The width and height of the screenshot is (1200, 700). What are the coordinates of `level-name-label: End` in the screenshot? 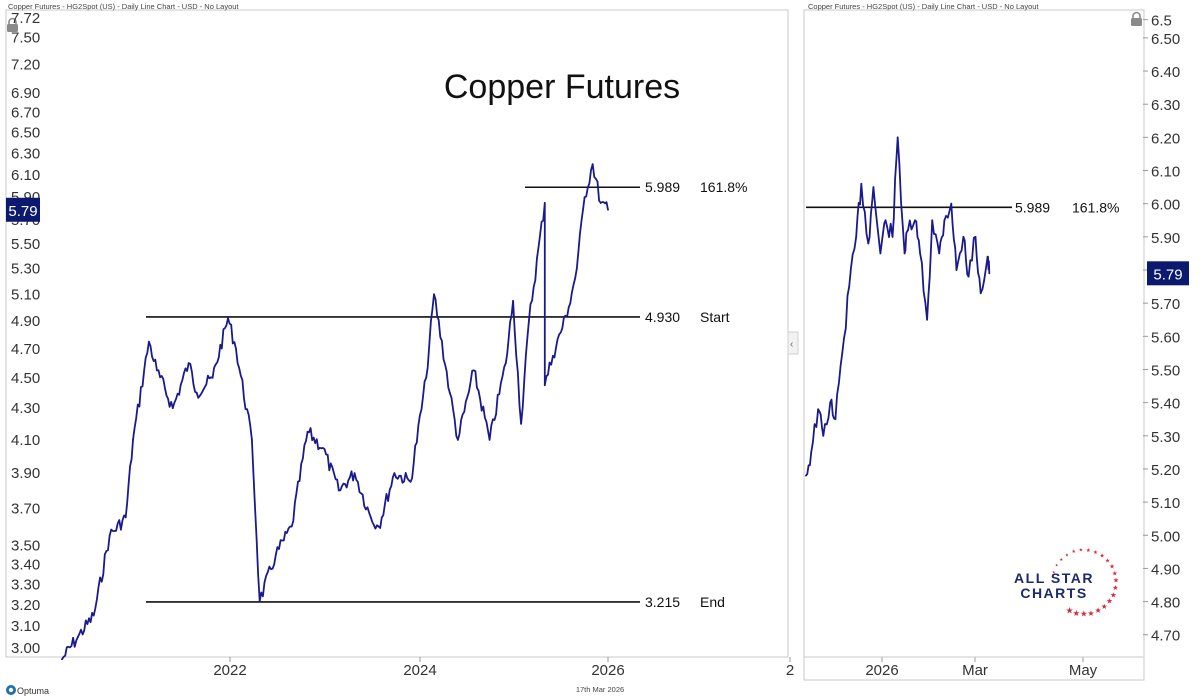 It's located at (712, 602).